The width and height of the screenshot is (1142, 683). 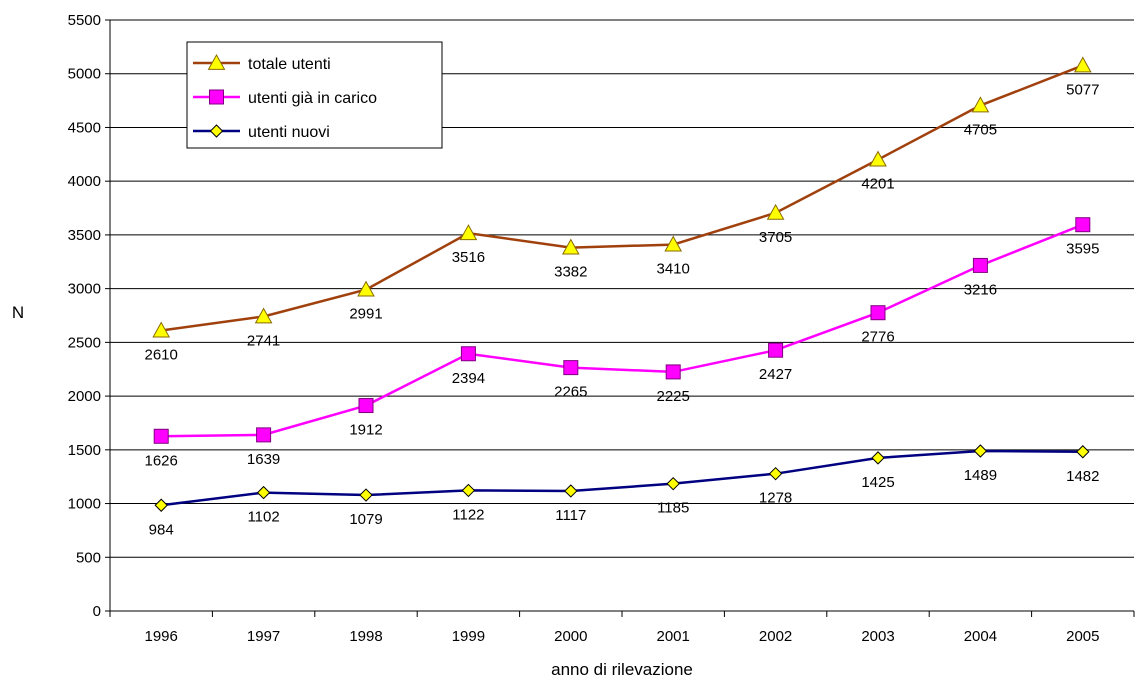 What do you see at coordinates (84, 504) in the screenshot?
I see `y-tick-label: 1000` at bounding box center [84, 504].